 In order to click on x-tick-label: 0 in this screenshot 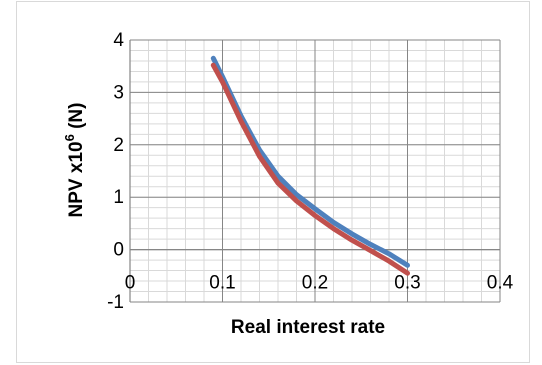, I will do `click(130, 283)`.